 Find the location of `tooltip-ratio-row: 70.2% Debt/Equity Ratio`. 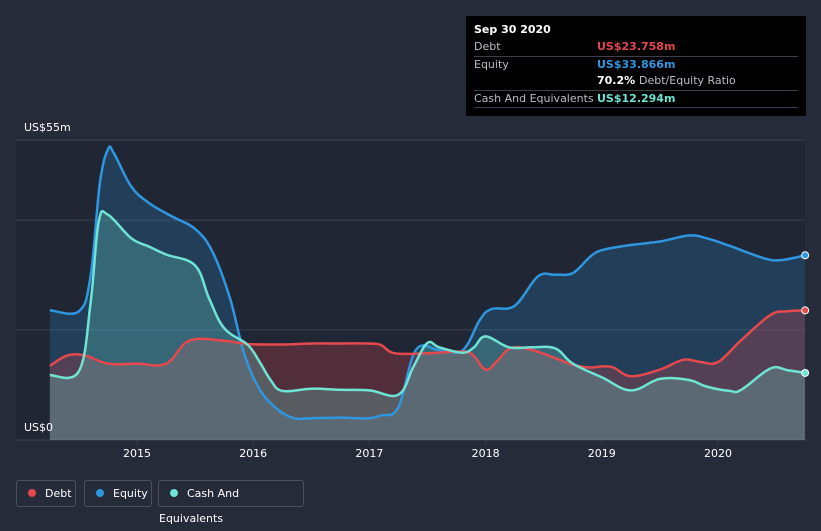

tooltip-ratio-row: 70.2% Debt/Equity Ratio is located at coordinates (636, 82).